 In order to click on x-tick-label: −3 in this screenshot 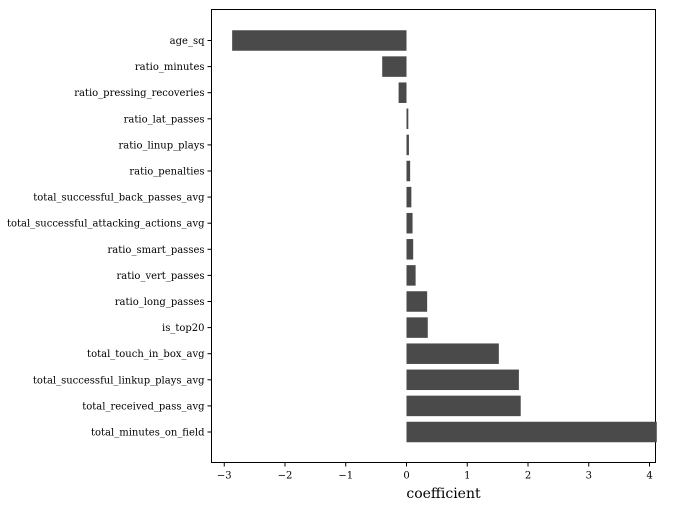, I will do `click(224, 476)`.